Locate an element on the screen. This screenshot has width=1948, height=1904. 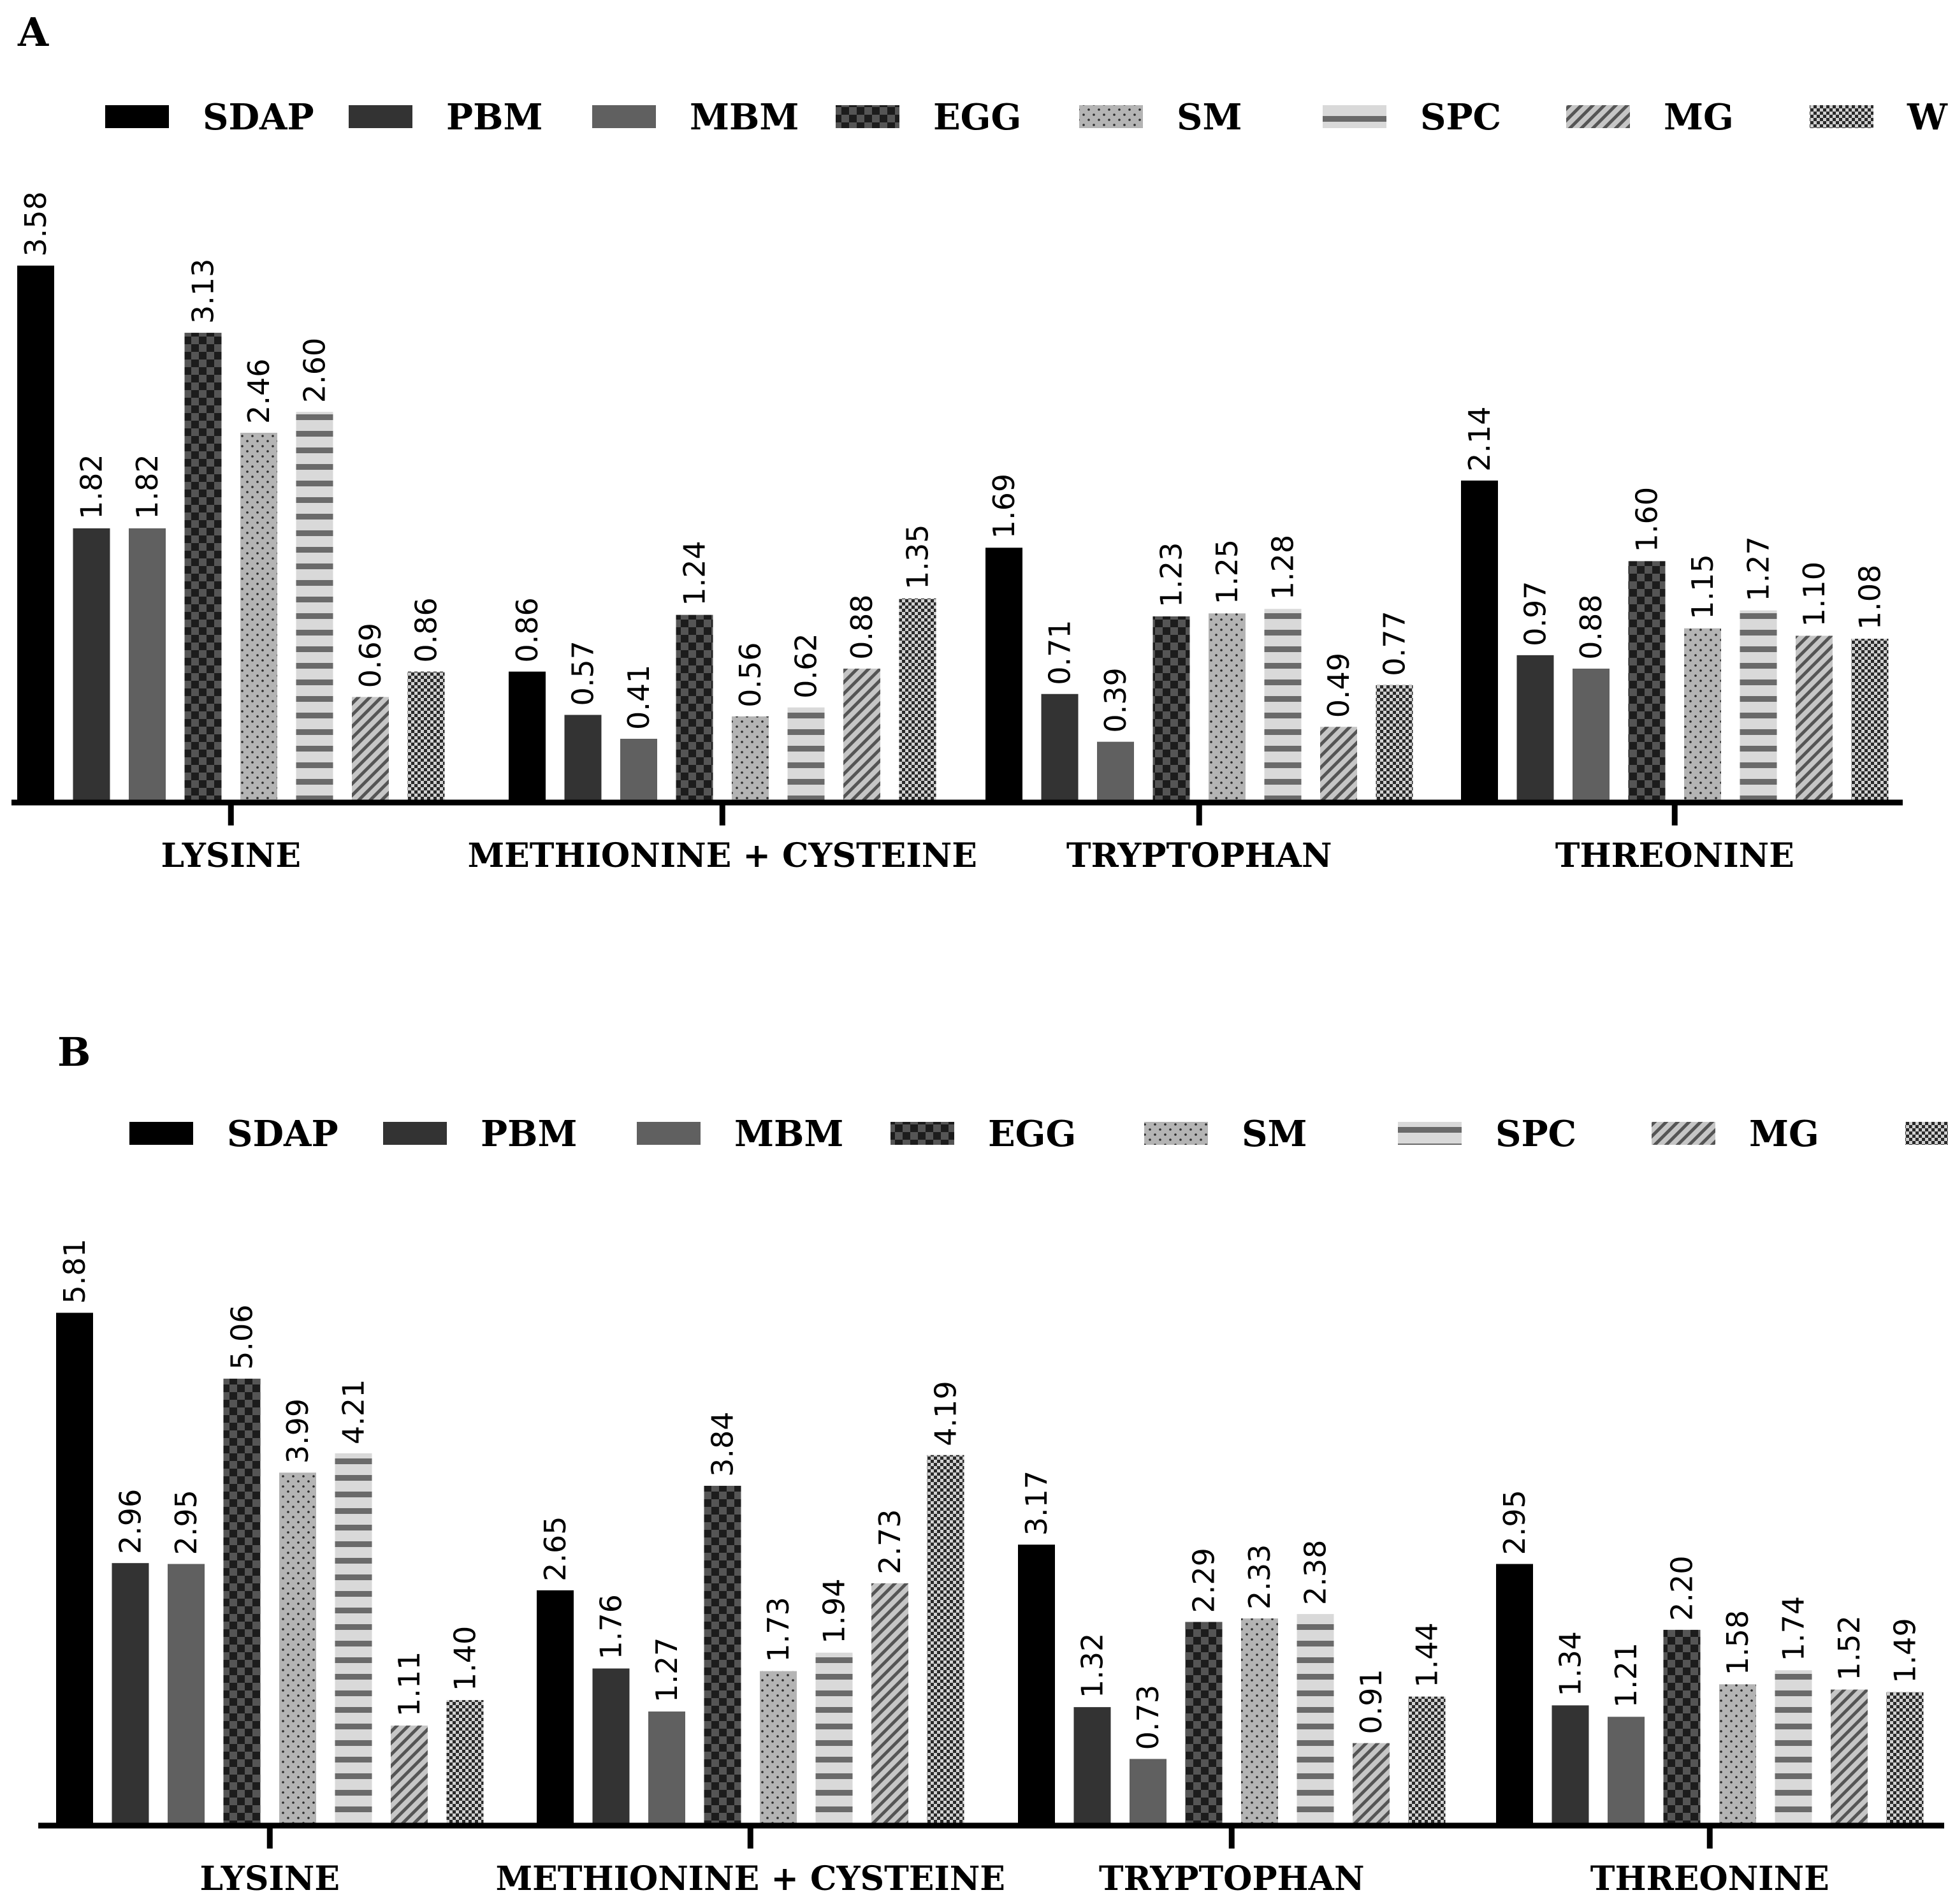
value-label: 1.32 is located at coordinates (1092, 1665).